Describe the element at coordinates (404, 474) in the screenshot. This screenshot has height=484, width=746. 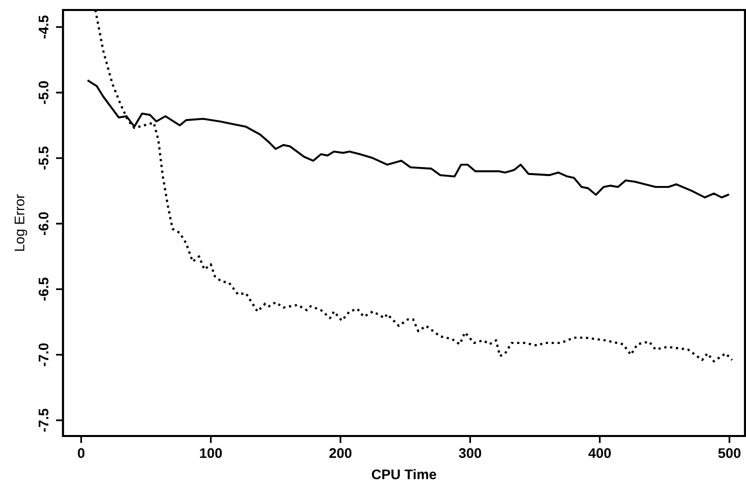
I see `x-axis-title: CPU Time` at that location.